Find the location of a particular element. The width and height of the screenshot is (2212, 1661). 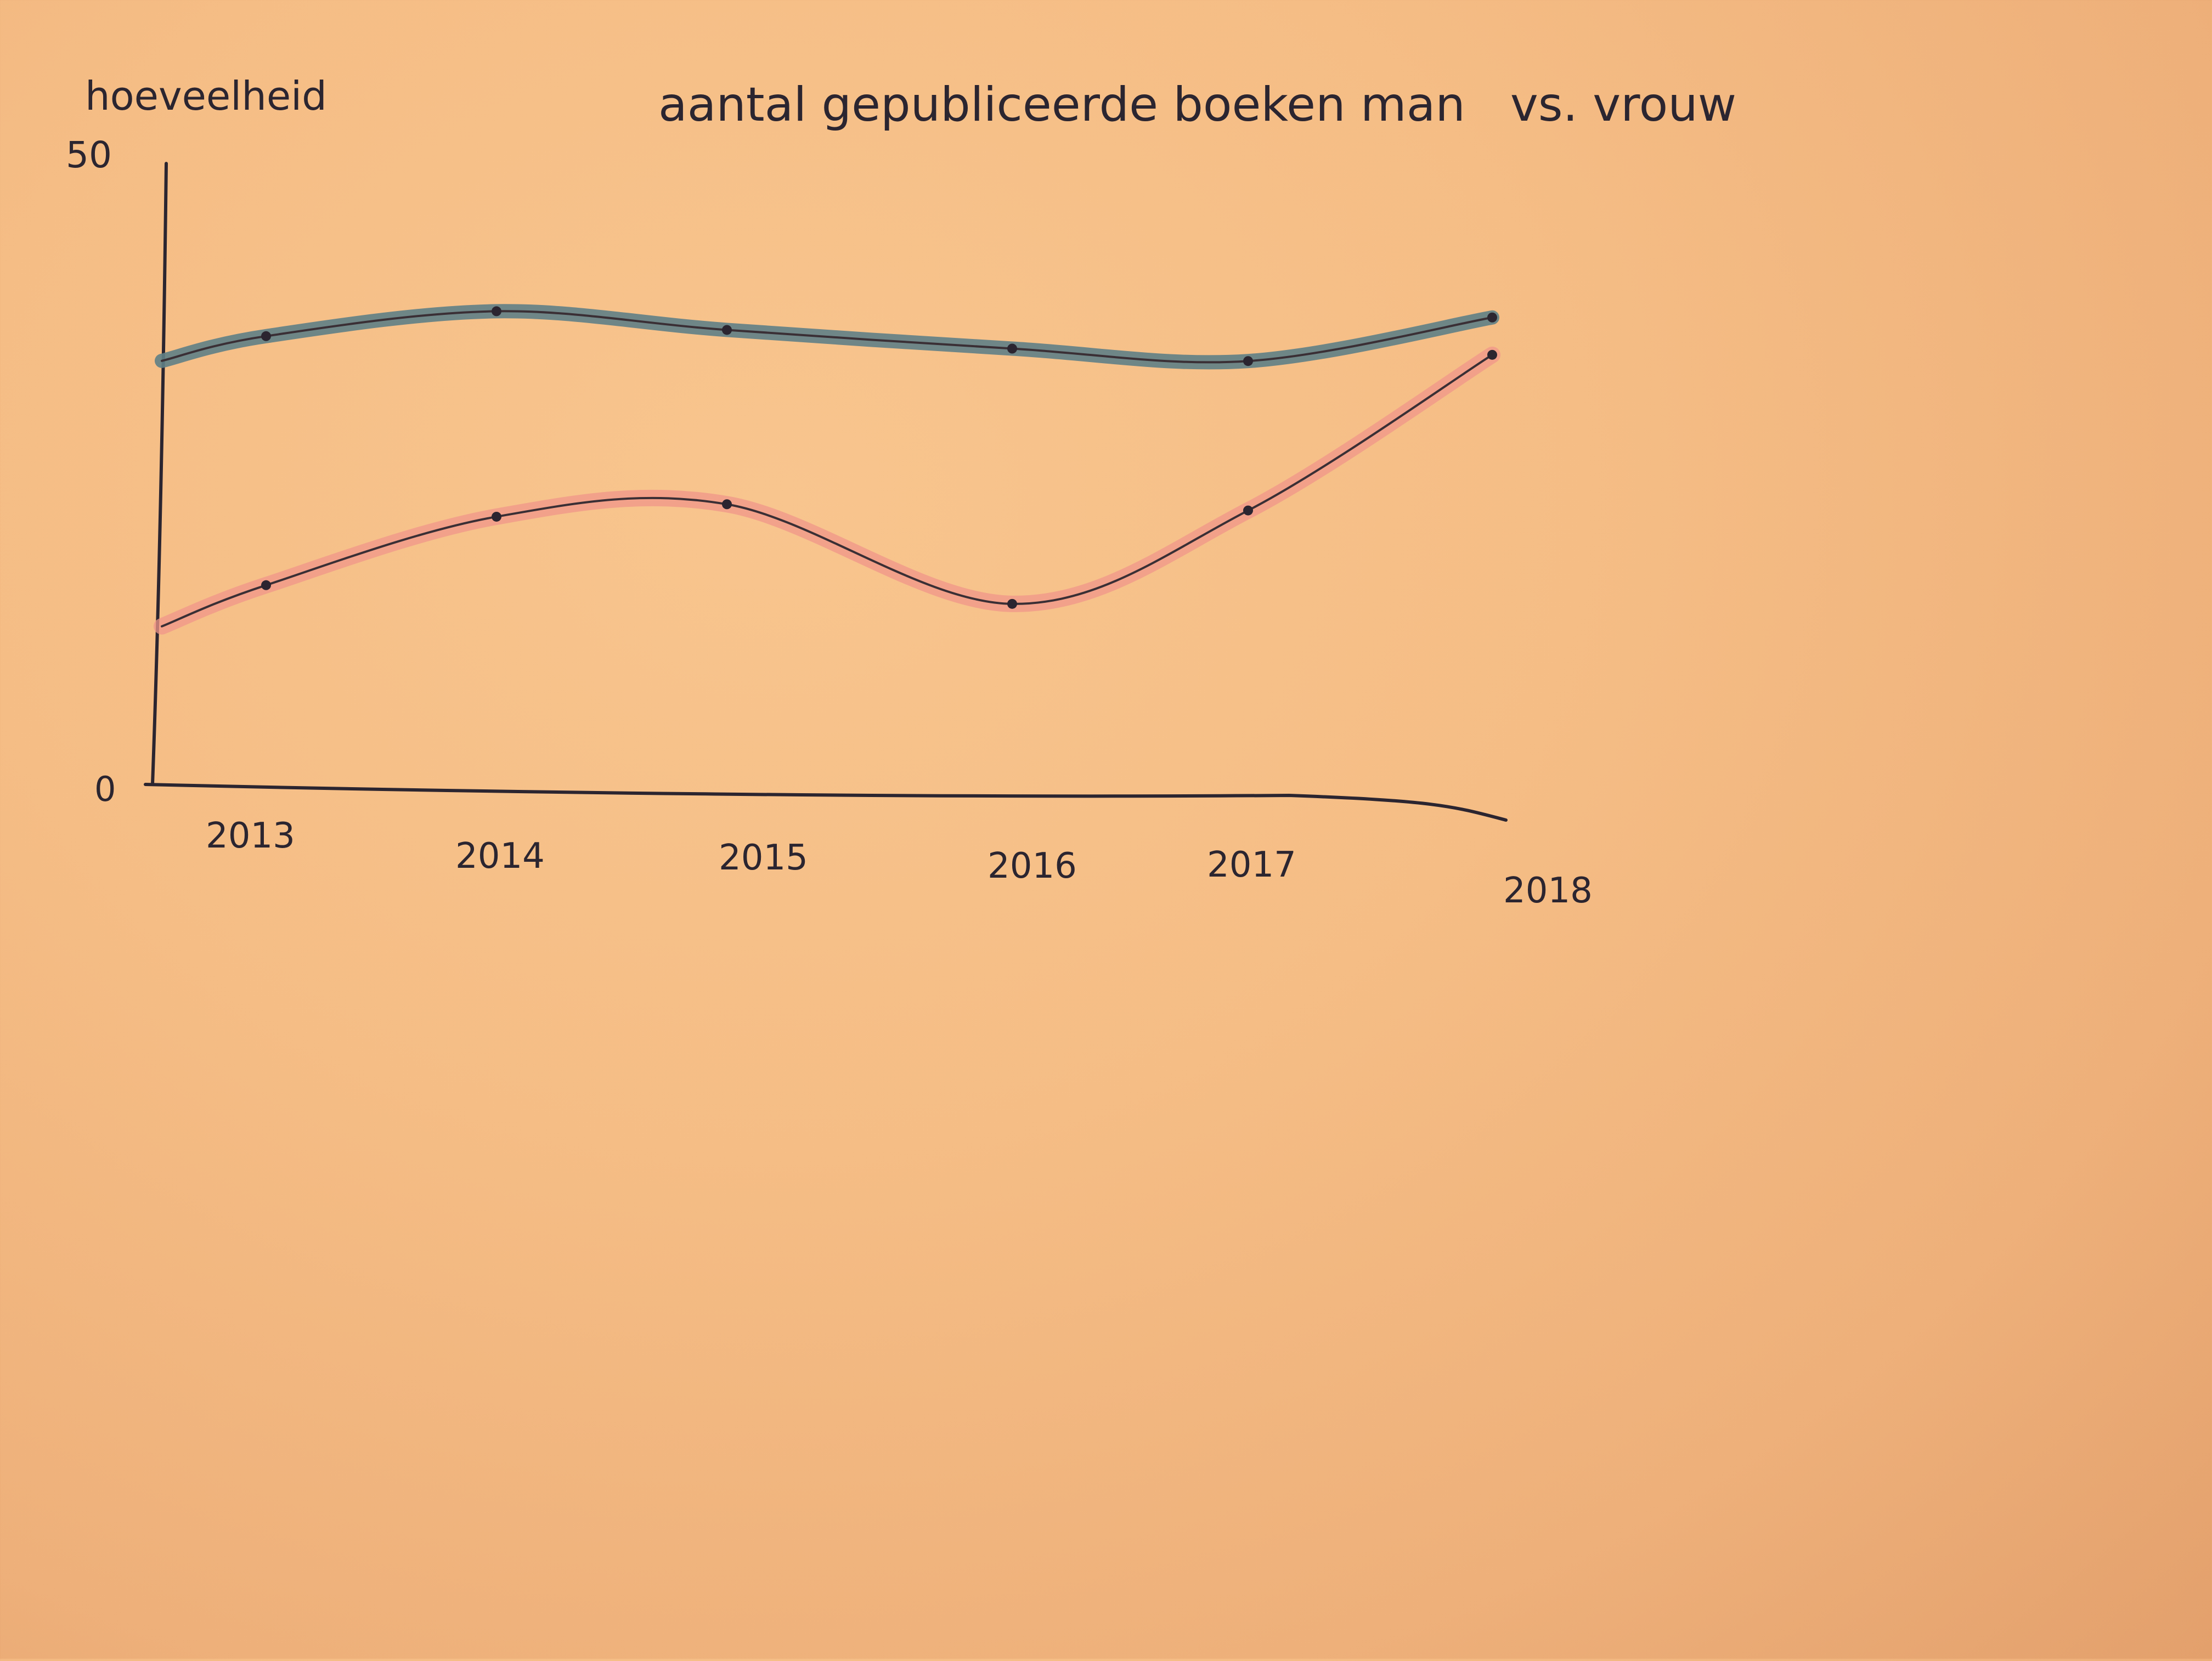

x-tick-label-2016: 2016 is located at coordinates (1032, 866).